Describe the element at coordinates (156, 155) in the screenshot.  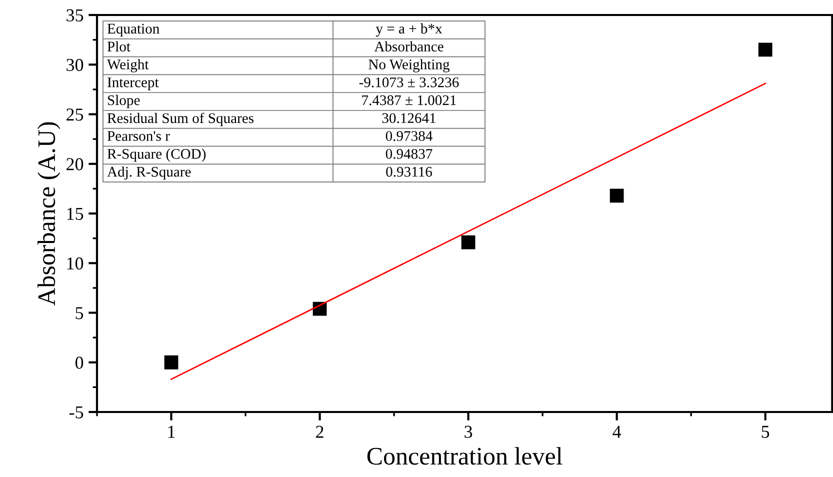
I see `annotation: R-Square (COD)` at that location.